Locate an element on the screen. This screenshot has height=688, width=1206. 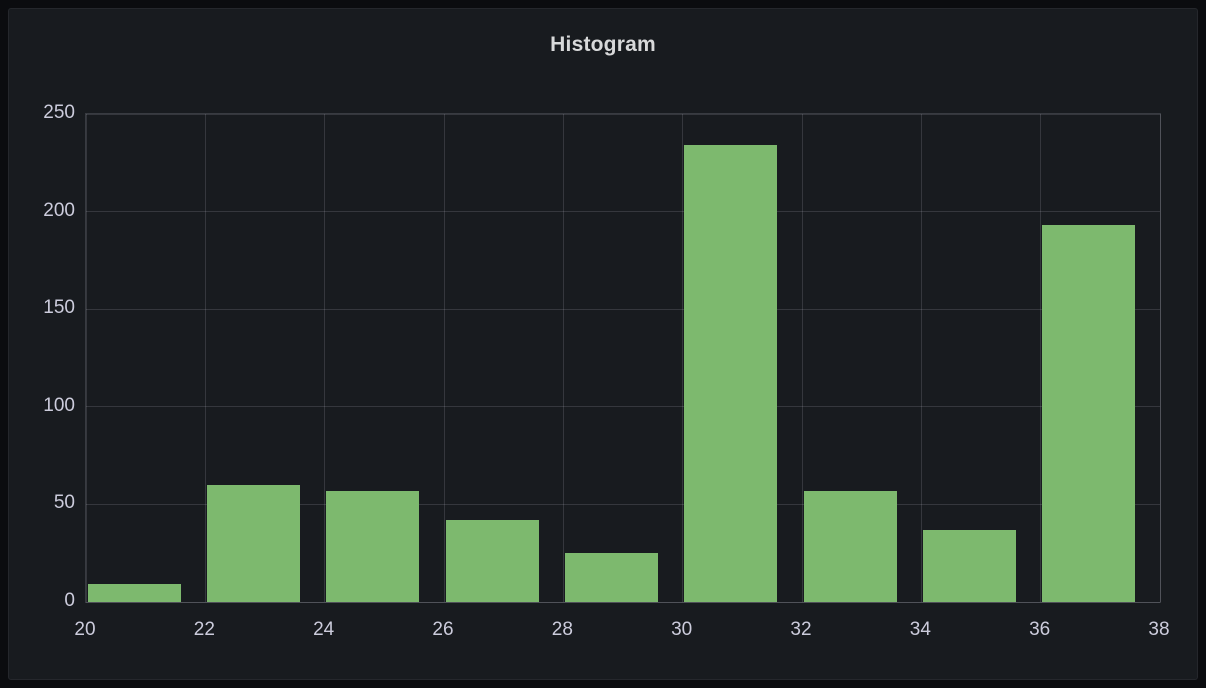
y-axis-tick-label: 150 is located at coordinates (59, 308).